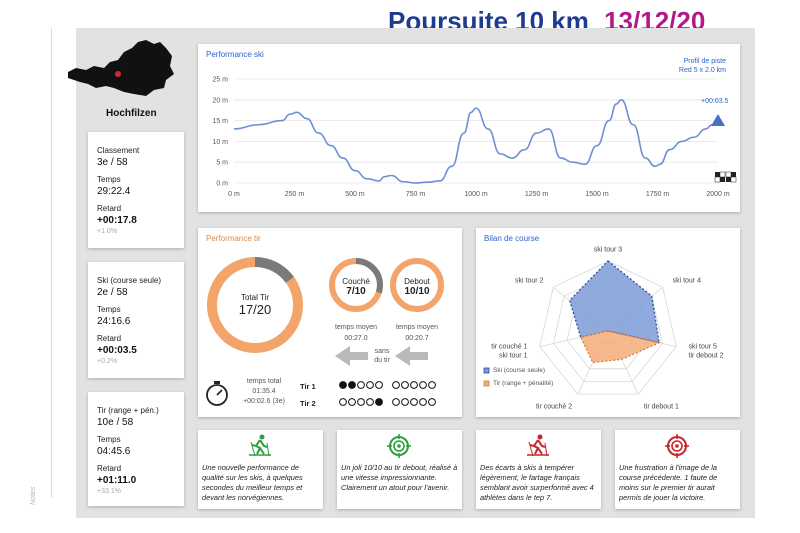  Describe the element at coordinates (235, 54) in the screenshot. I see `ski-chart-title: Performance ski` at that location.